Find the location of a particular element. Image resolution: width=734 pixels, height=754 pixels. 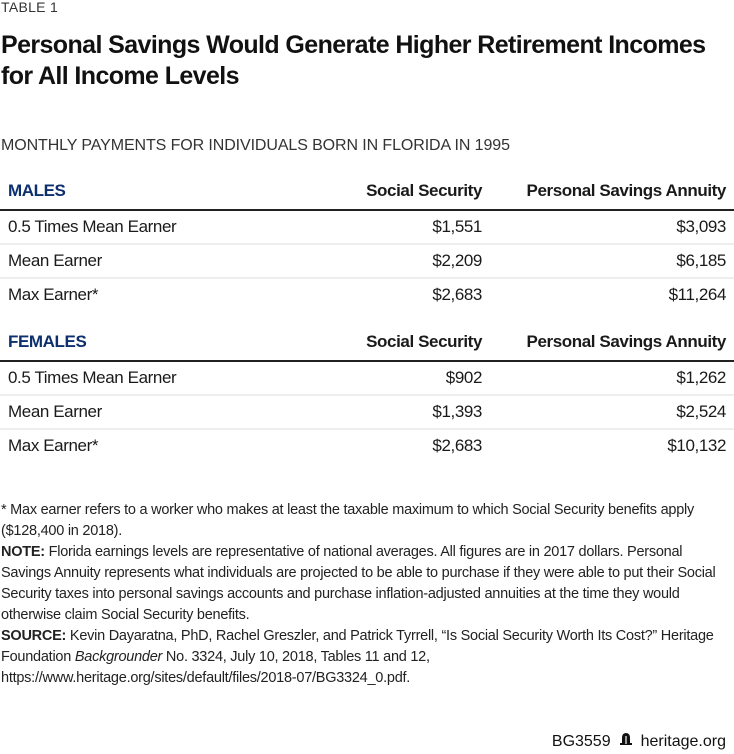

table-row: Max Earner* $2,683 $10,132 is located at coordinates (367, 445).